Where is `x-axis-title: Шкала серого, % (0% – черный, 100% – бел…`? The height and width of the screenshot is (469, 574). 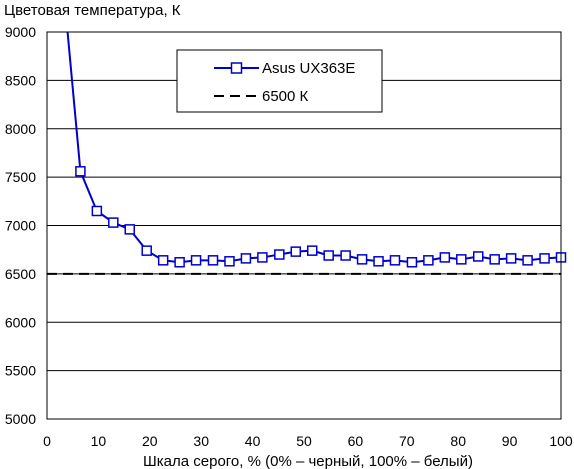 x-axis-title: Шкала серого, % (0% – черный, 100% – бел… is located at coordinates (308, 461).